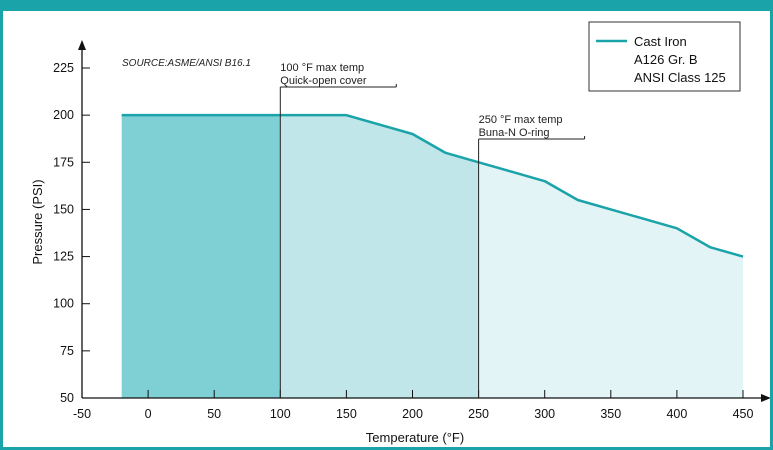 This screenshot has width=773, height=450. Describe the element at coordinates (63, 162) in the screenshot. I see `y-tick-label: 175` at that location.